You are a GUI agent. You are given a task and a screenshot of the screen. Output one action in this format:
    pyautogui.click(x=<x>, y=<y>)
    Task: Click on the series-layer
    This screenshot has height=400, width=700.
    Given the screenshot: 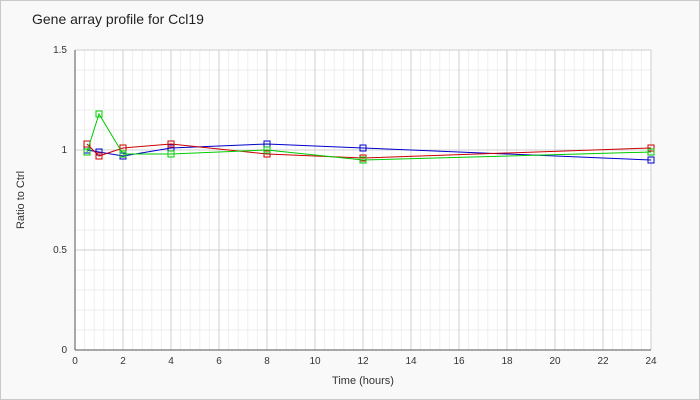 What is the action you would take?
    pyautogui.click(x=369, y=137)
    